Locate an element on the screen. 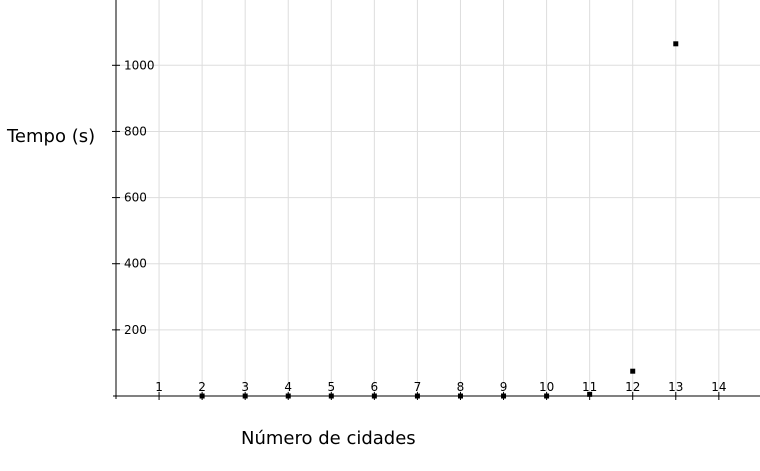  x-tick-label: 8 is located at coordinates (461, 387).